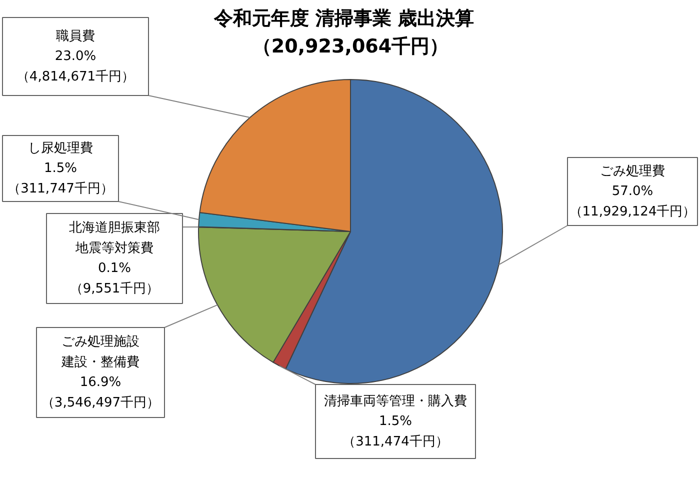  What do you see at coordinates (60, 148) in the screenshot?
I see `slice-label: し尿処理費` at bounding box center [60, 148].